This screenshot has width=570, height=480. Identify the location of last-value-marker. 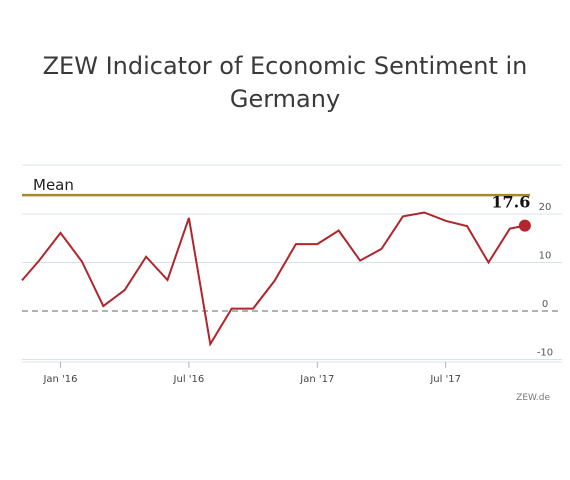
(524, 225).